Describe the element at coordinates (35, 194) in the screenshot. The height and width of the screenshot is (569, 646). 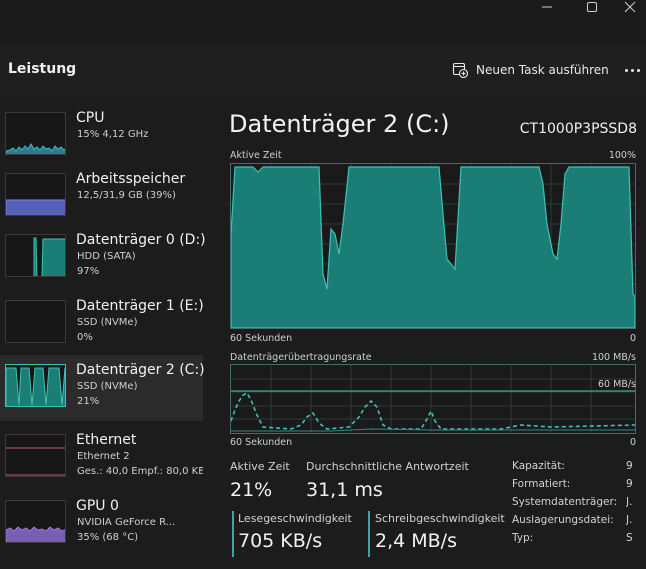
I see `memory-thumbnail-graph` at that location.